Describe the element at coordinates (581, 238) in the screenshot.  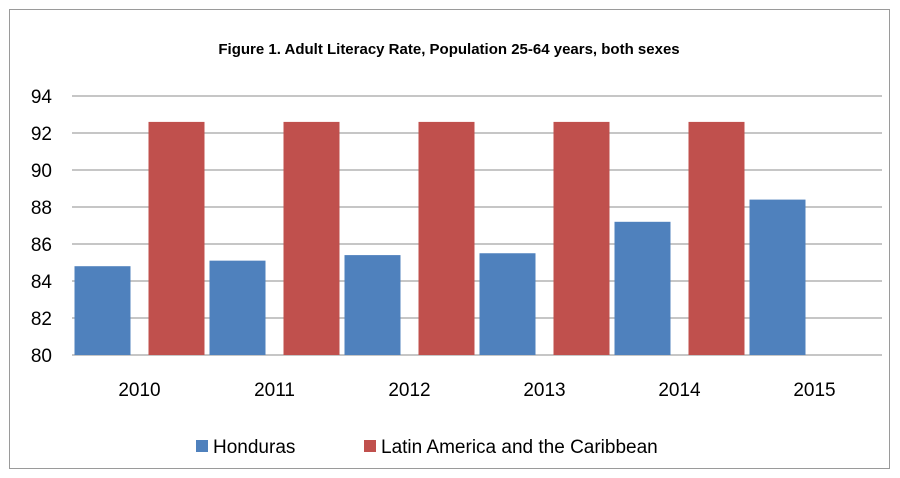
I see `bar-latin-america-and-the-caribbean-2013` at that location.